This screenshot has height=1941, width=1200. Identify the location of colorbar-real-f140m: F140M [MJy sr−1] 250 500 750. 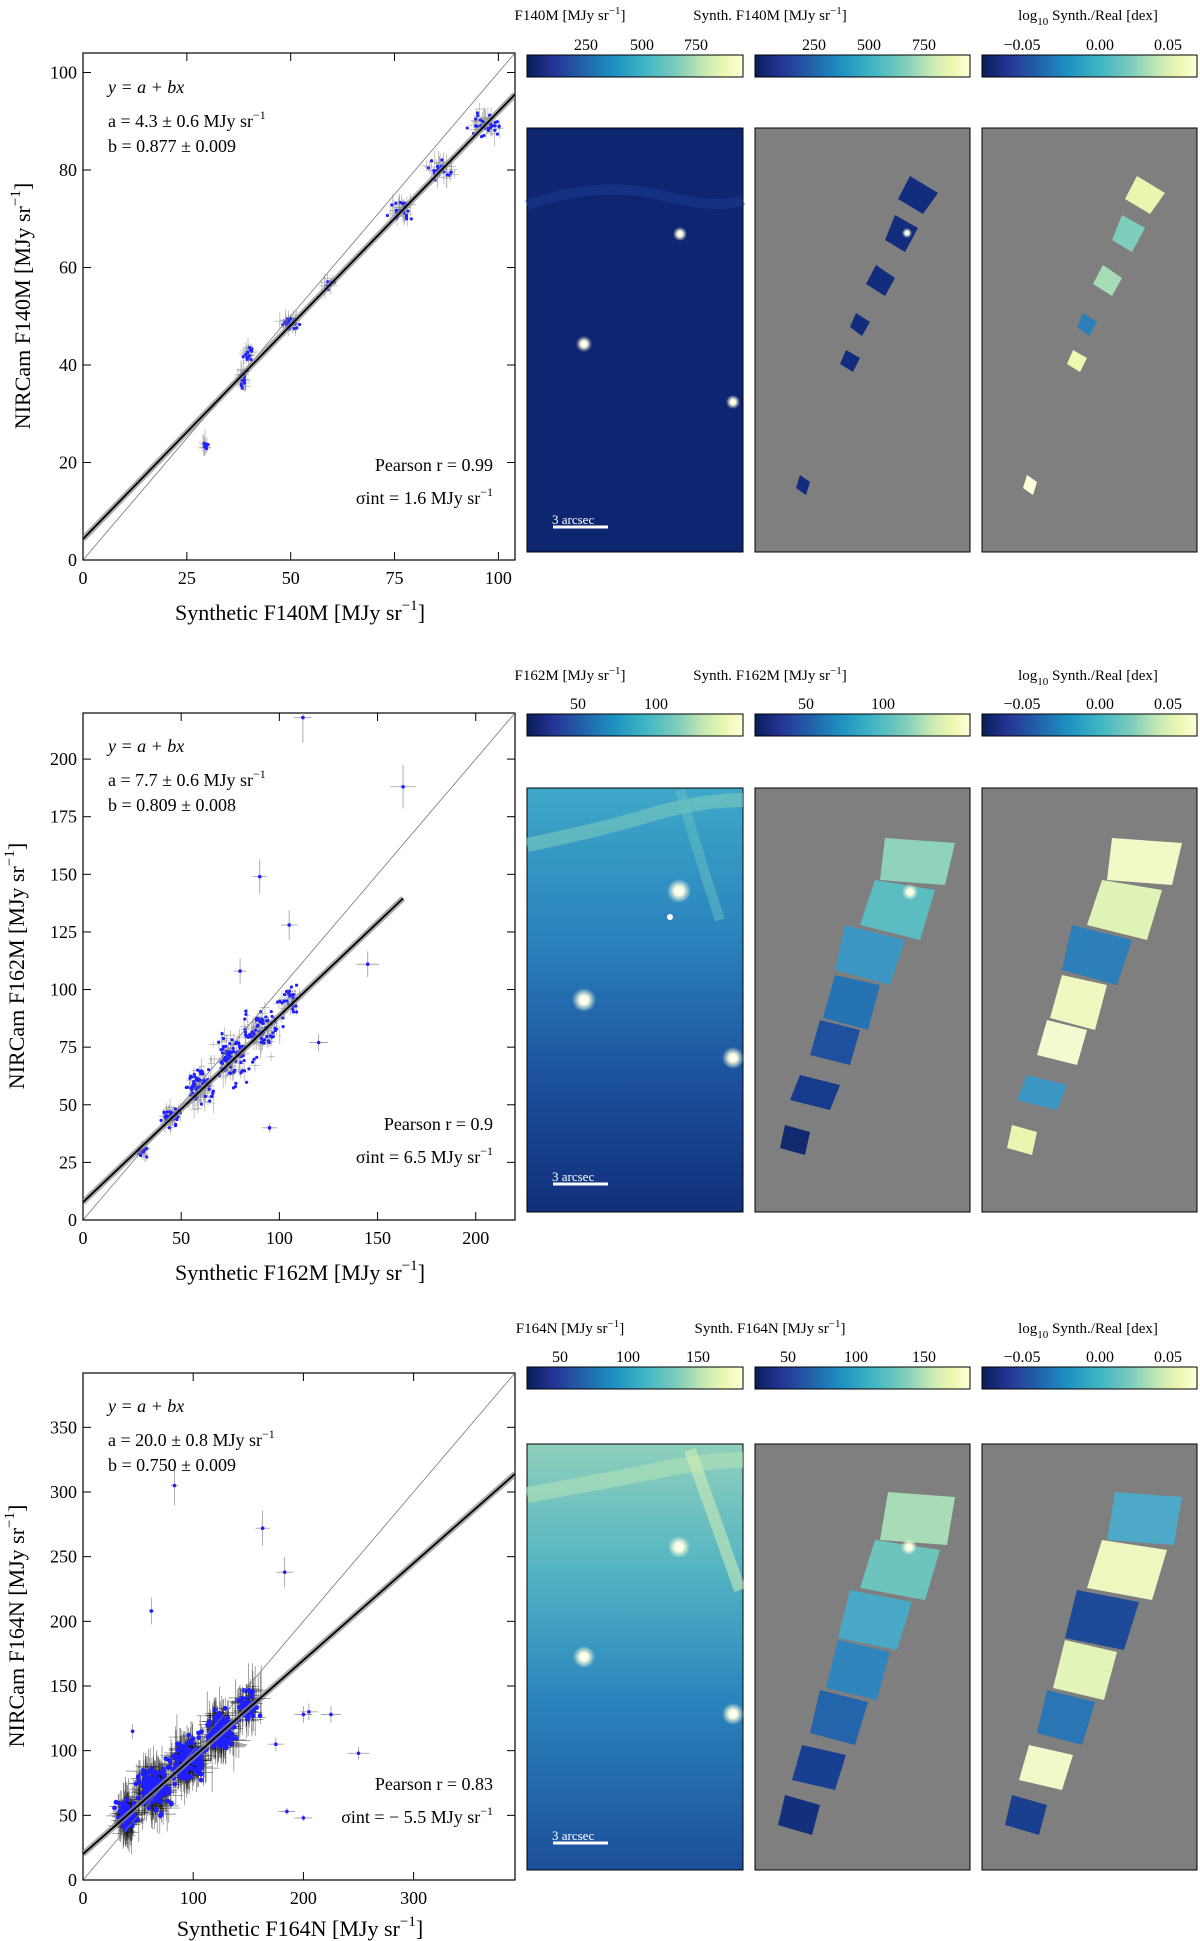
(629, 41).